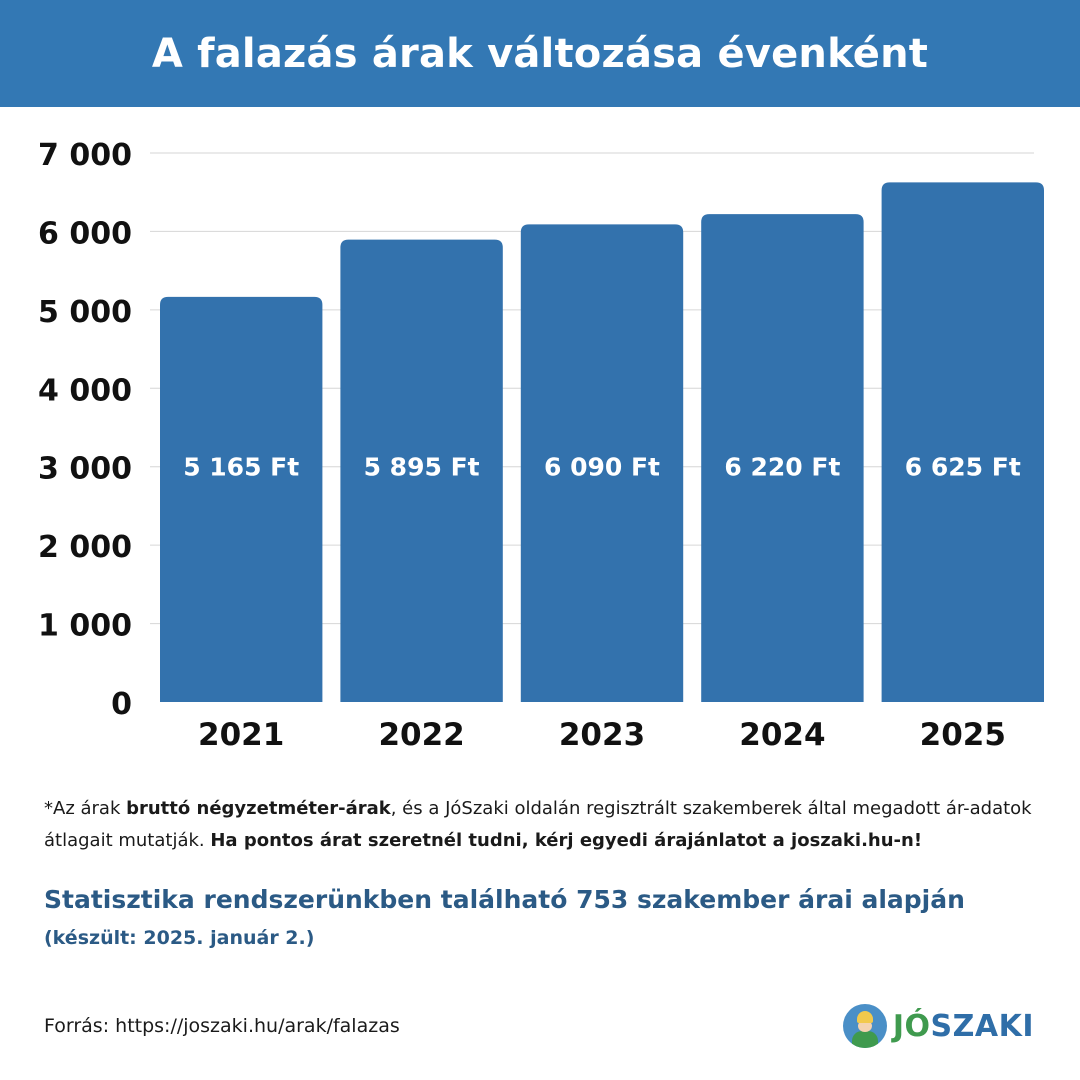 Image resolution: width=1080 pixels, height=1080 pixels. I want to click on y-tick-label: 3 000, so click(85, 469).